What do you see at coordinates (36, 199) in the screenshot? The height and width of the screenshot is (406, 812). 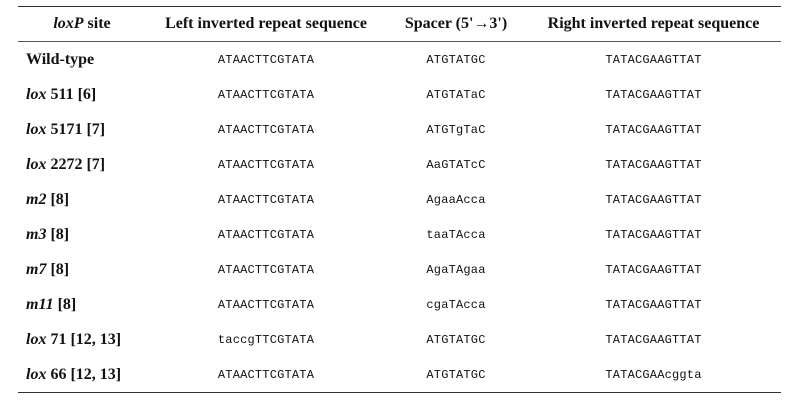 I see `site-name-italic: m2` at bounding box center [36, 199].